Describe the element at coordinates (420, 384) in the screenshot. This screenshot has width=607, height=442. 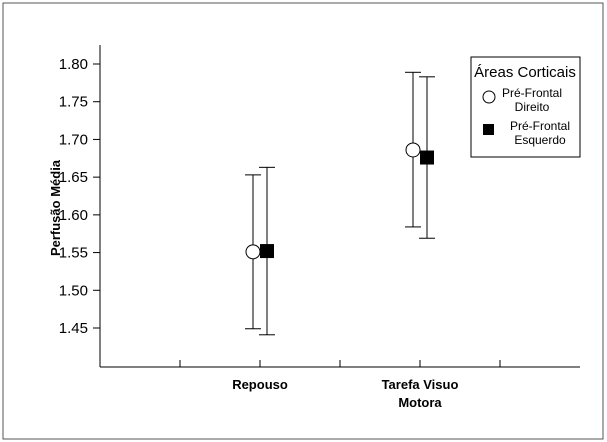
I see `category-label: Tarefa Visuo` at that location.